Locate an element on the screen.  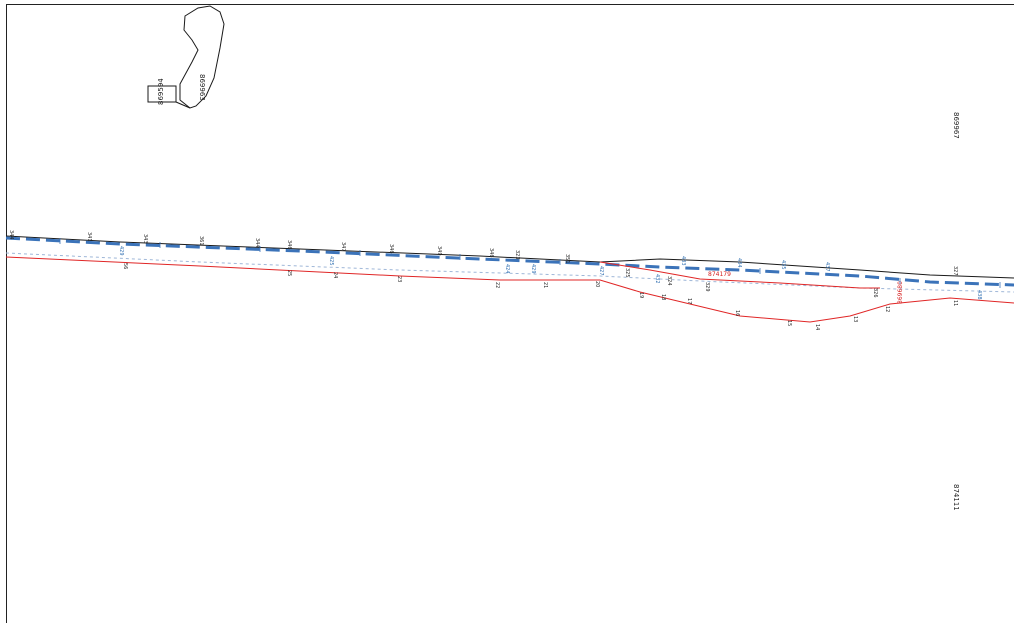
bottom-label: 22 is located at coordinates (497, 285).